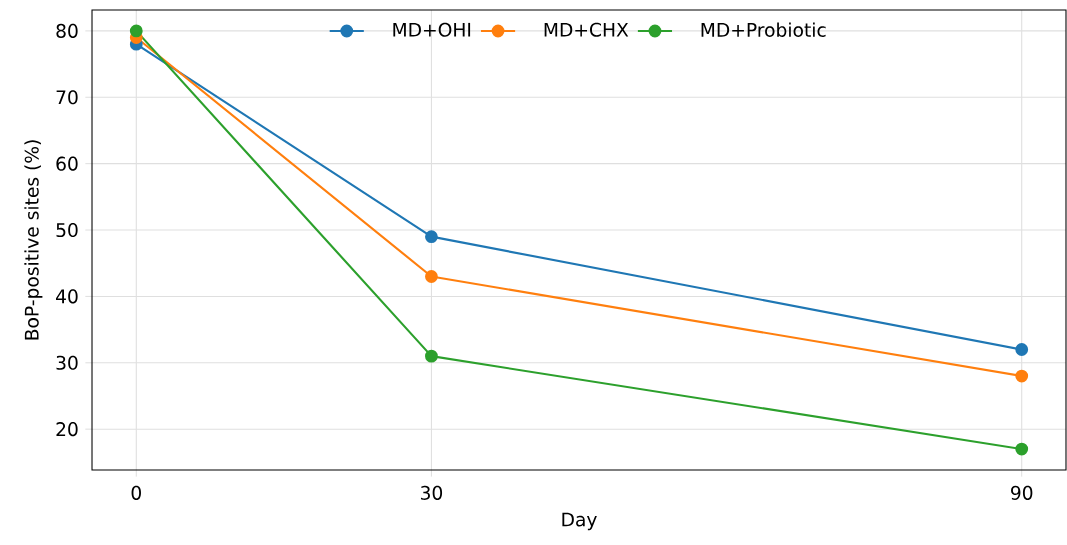 This screenshot has width=1067, height=545. Describe the element at coordinates (67, 30) in the screenshot. I see `y-tick-label: 80` at that location.